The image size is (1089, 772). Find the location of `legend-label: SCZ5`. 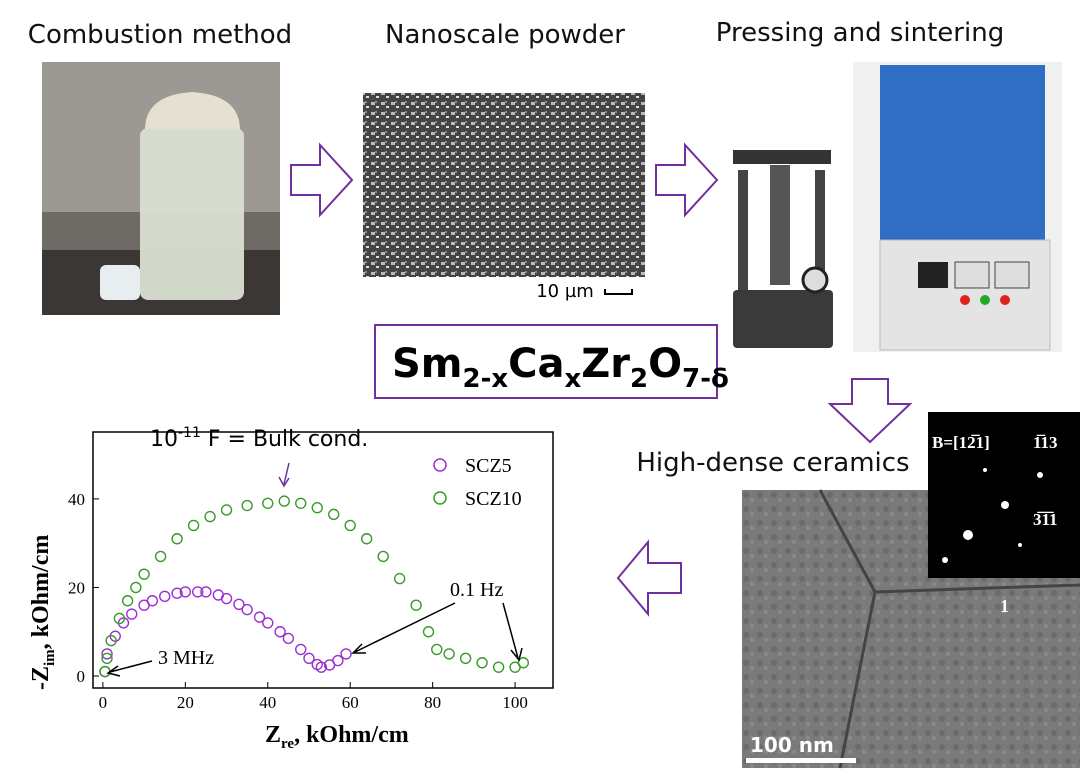

legend-label: SCZ5 is located at coordinates (488, 466).